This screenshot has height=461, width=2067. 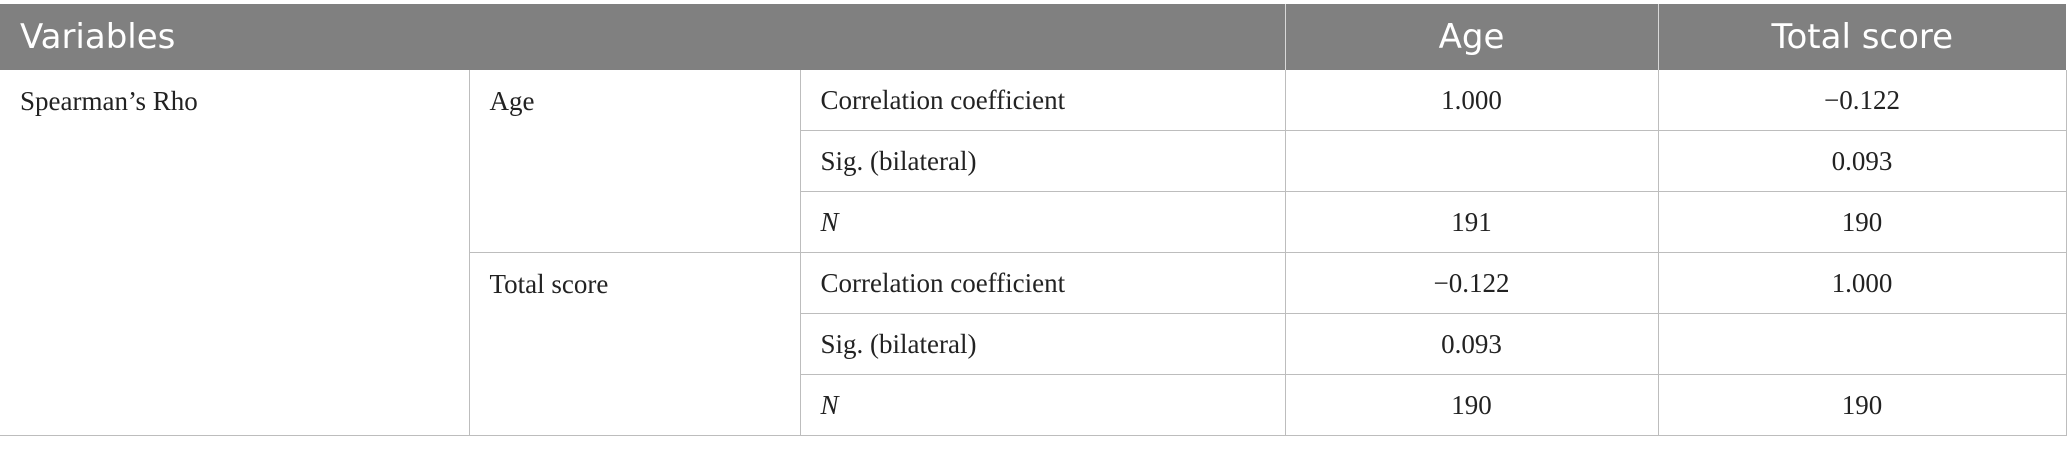 I want to click on group-label-age: Age, so click(x=634, y=161).